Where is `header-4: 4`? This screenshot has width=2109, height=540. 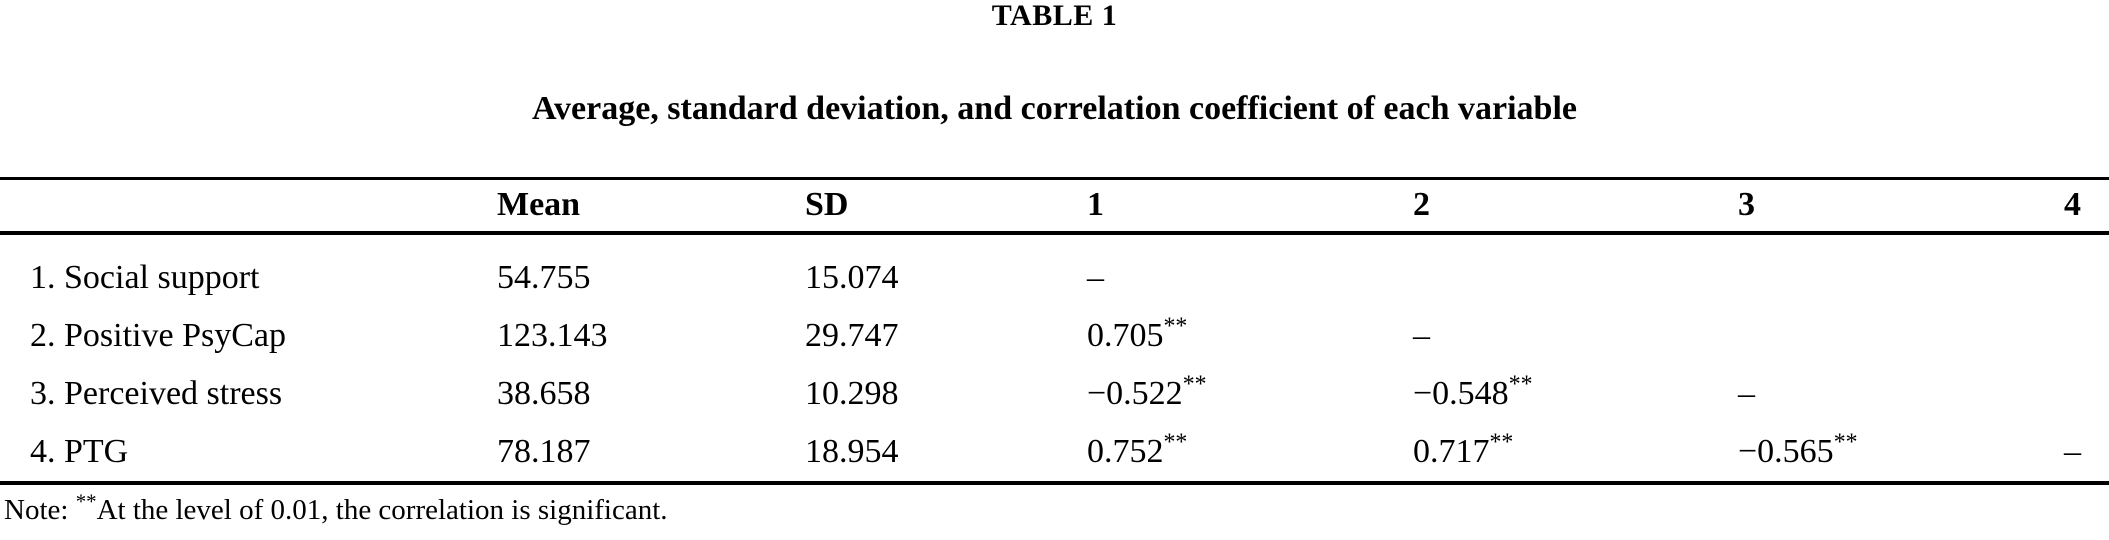
header-4: 4 is located at coordinates (2043, 206).